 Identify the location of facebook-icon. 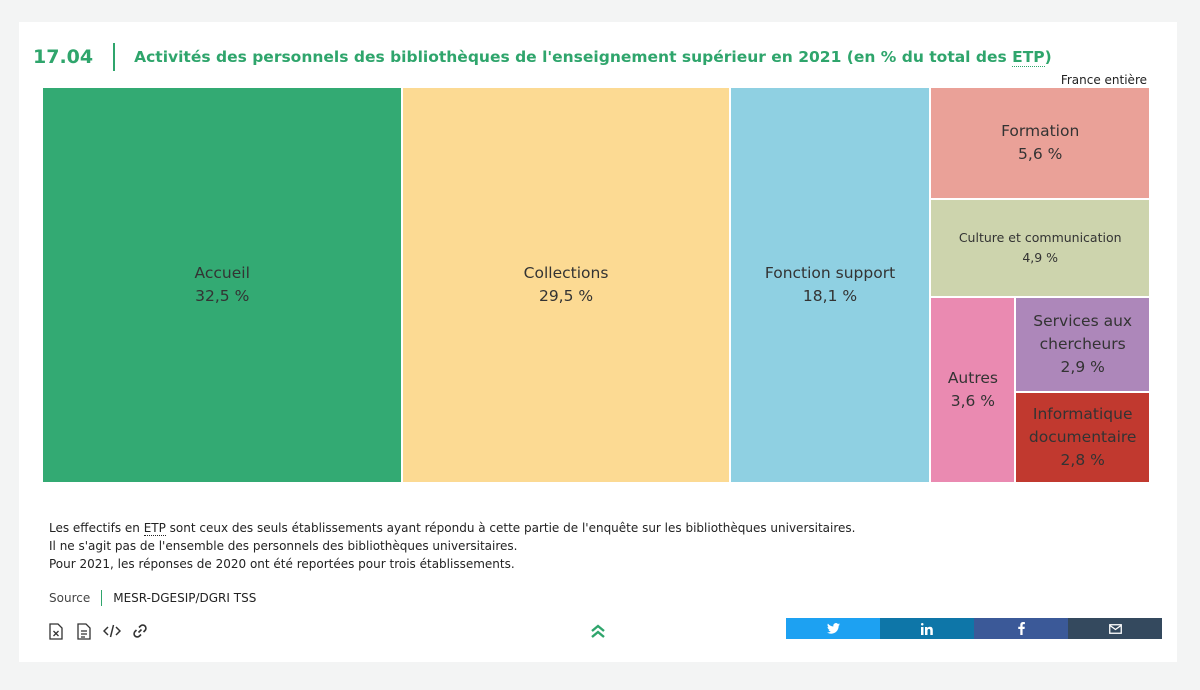
(1021, 628).